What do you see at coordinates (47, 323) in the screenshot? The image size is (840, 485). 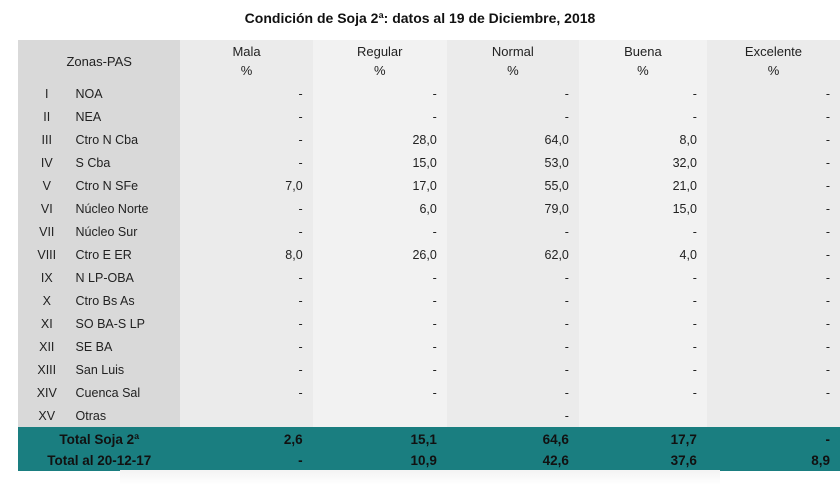 I see `zone-number: XI` at bounding box center [47, 323].